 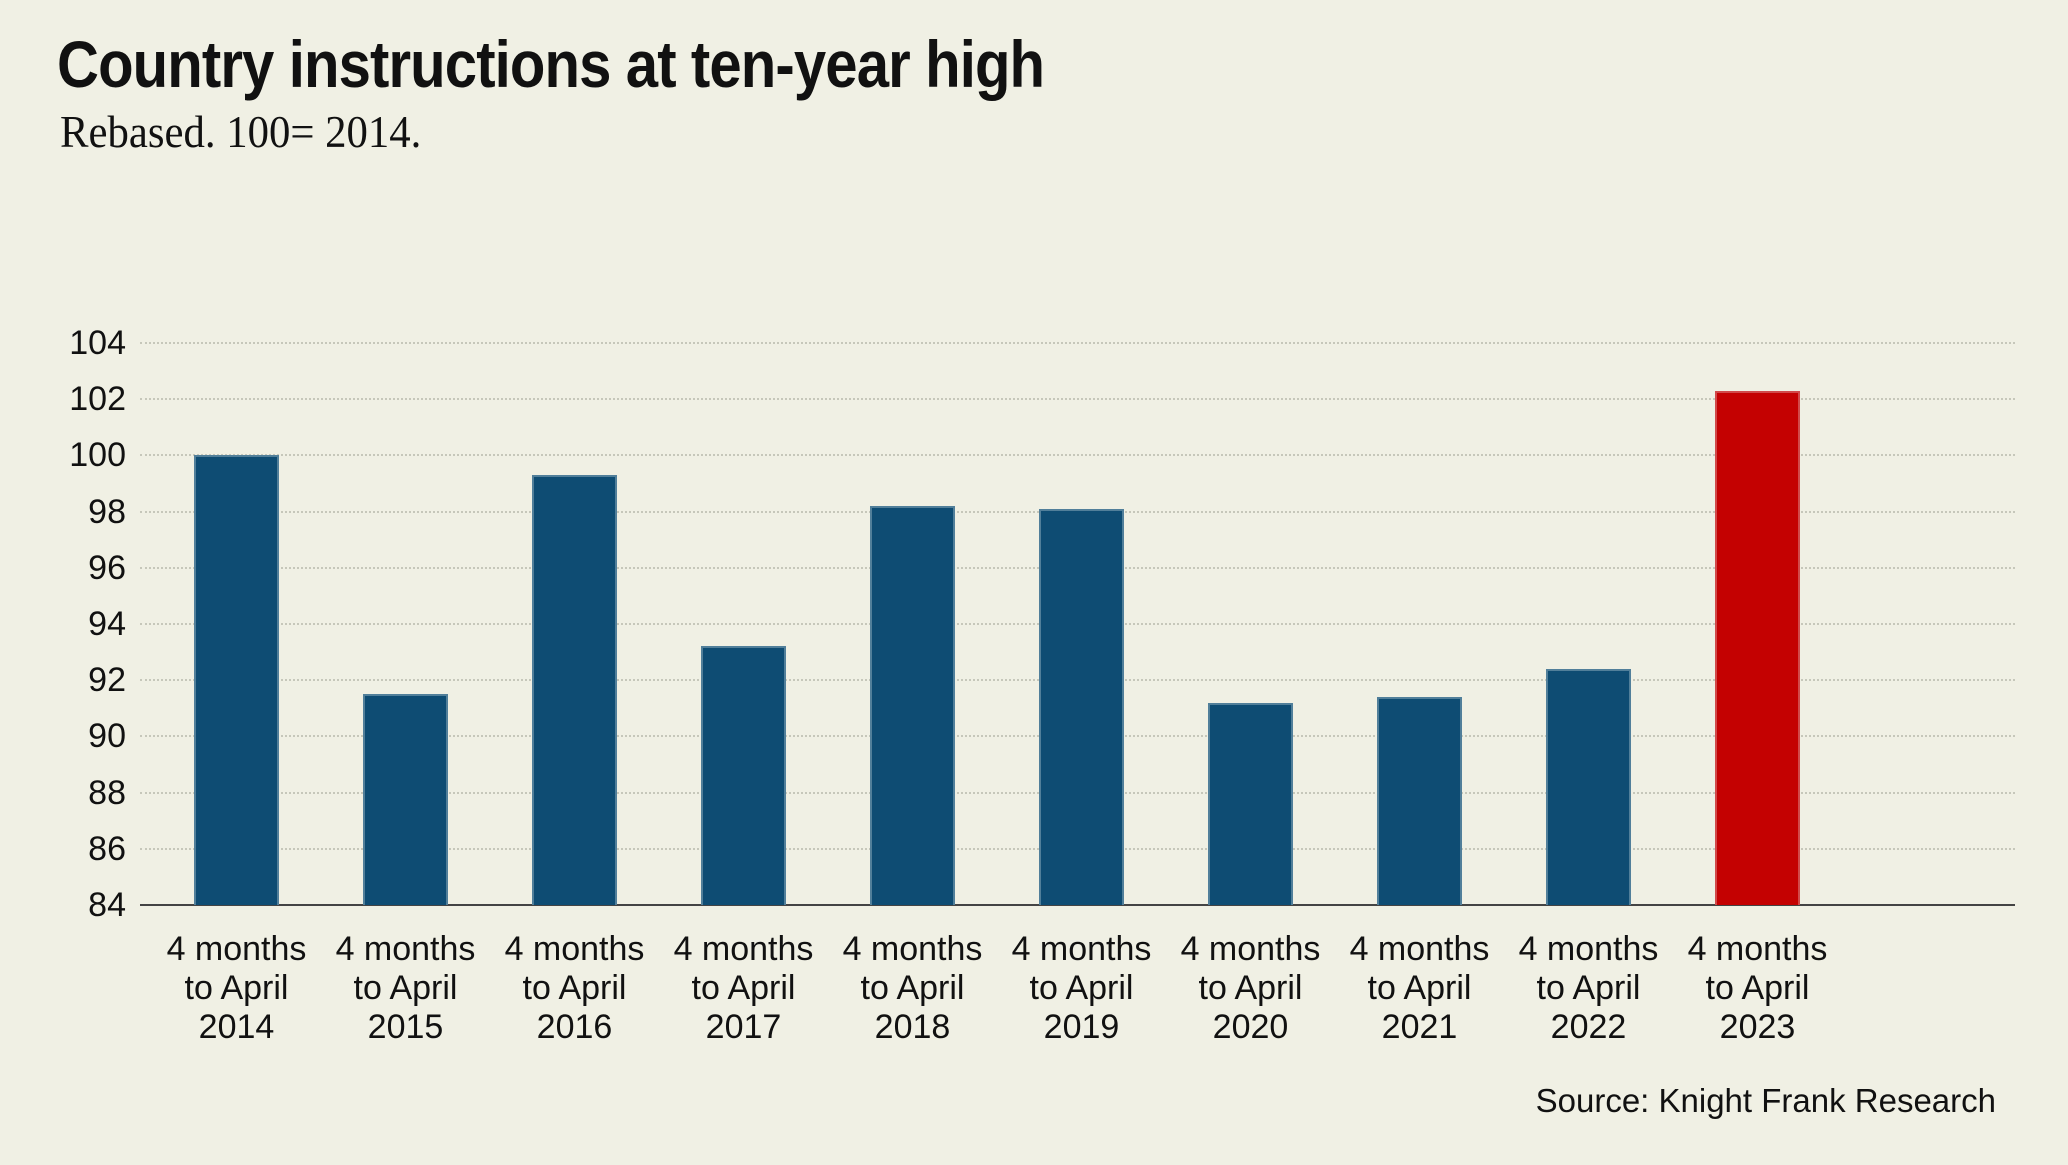 What do you see at coordinates (97, 343) in the screenshot?
I see `y-tick-label: 104` at bounding box center [97, 343].